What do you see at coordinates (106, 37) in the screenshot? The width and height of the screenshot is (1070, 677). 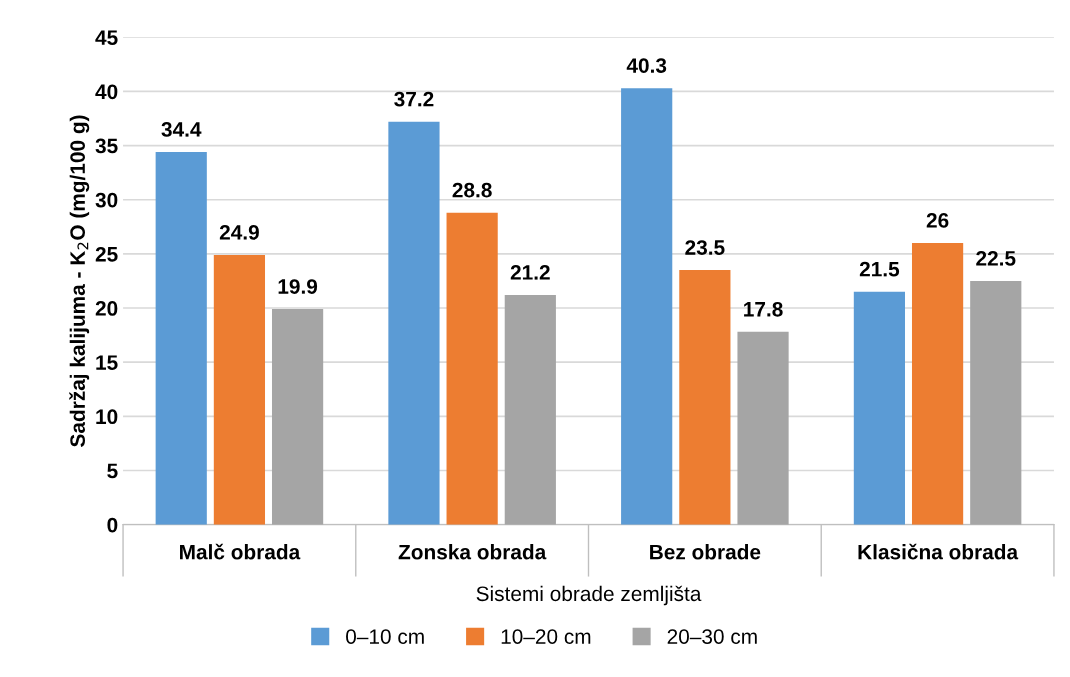 I see `y-tick-label: 45` at bounding box center [106, 37].